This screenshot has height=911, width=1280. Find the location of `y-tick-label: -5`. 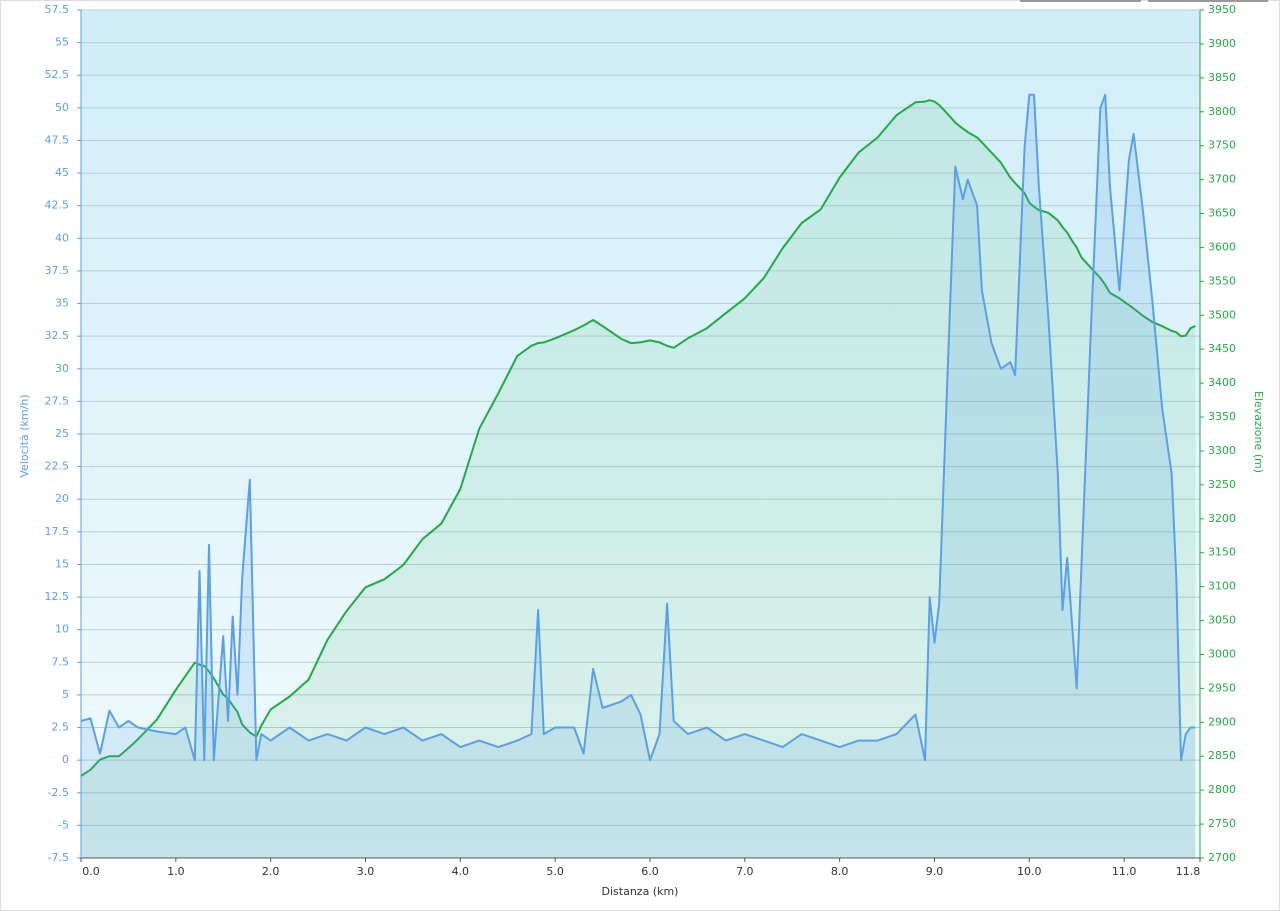

y-tick-label: -5 is located at coordinates (63, 824).